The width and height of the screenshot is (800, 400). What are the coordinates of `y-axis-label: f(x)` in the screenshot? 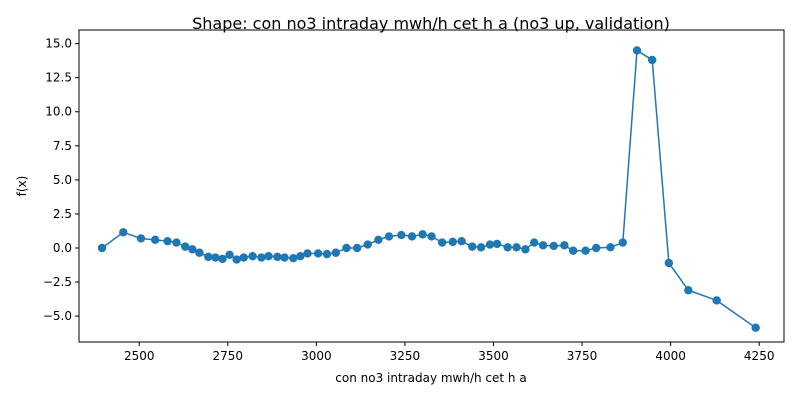 It's located at (22, 186).